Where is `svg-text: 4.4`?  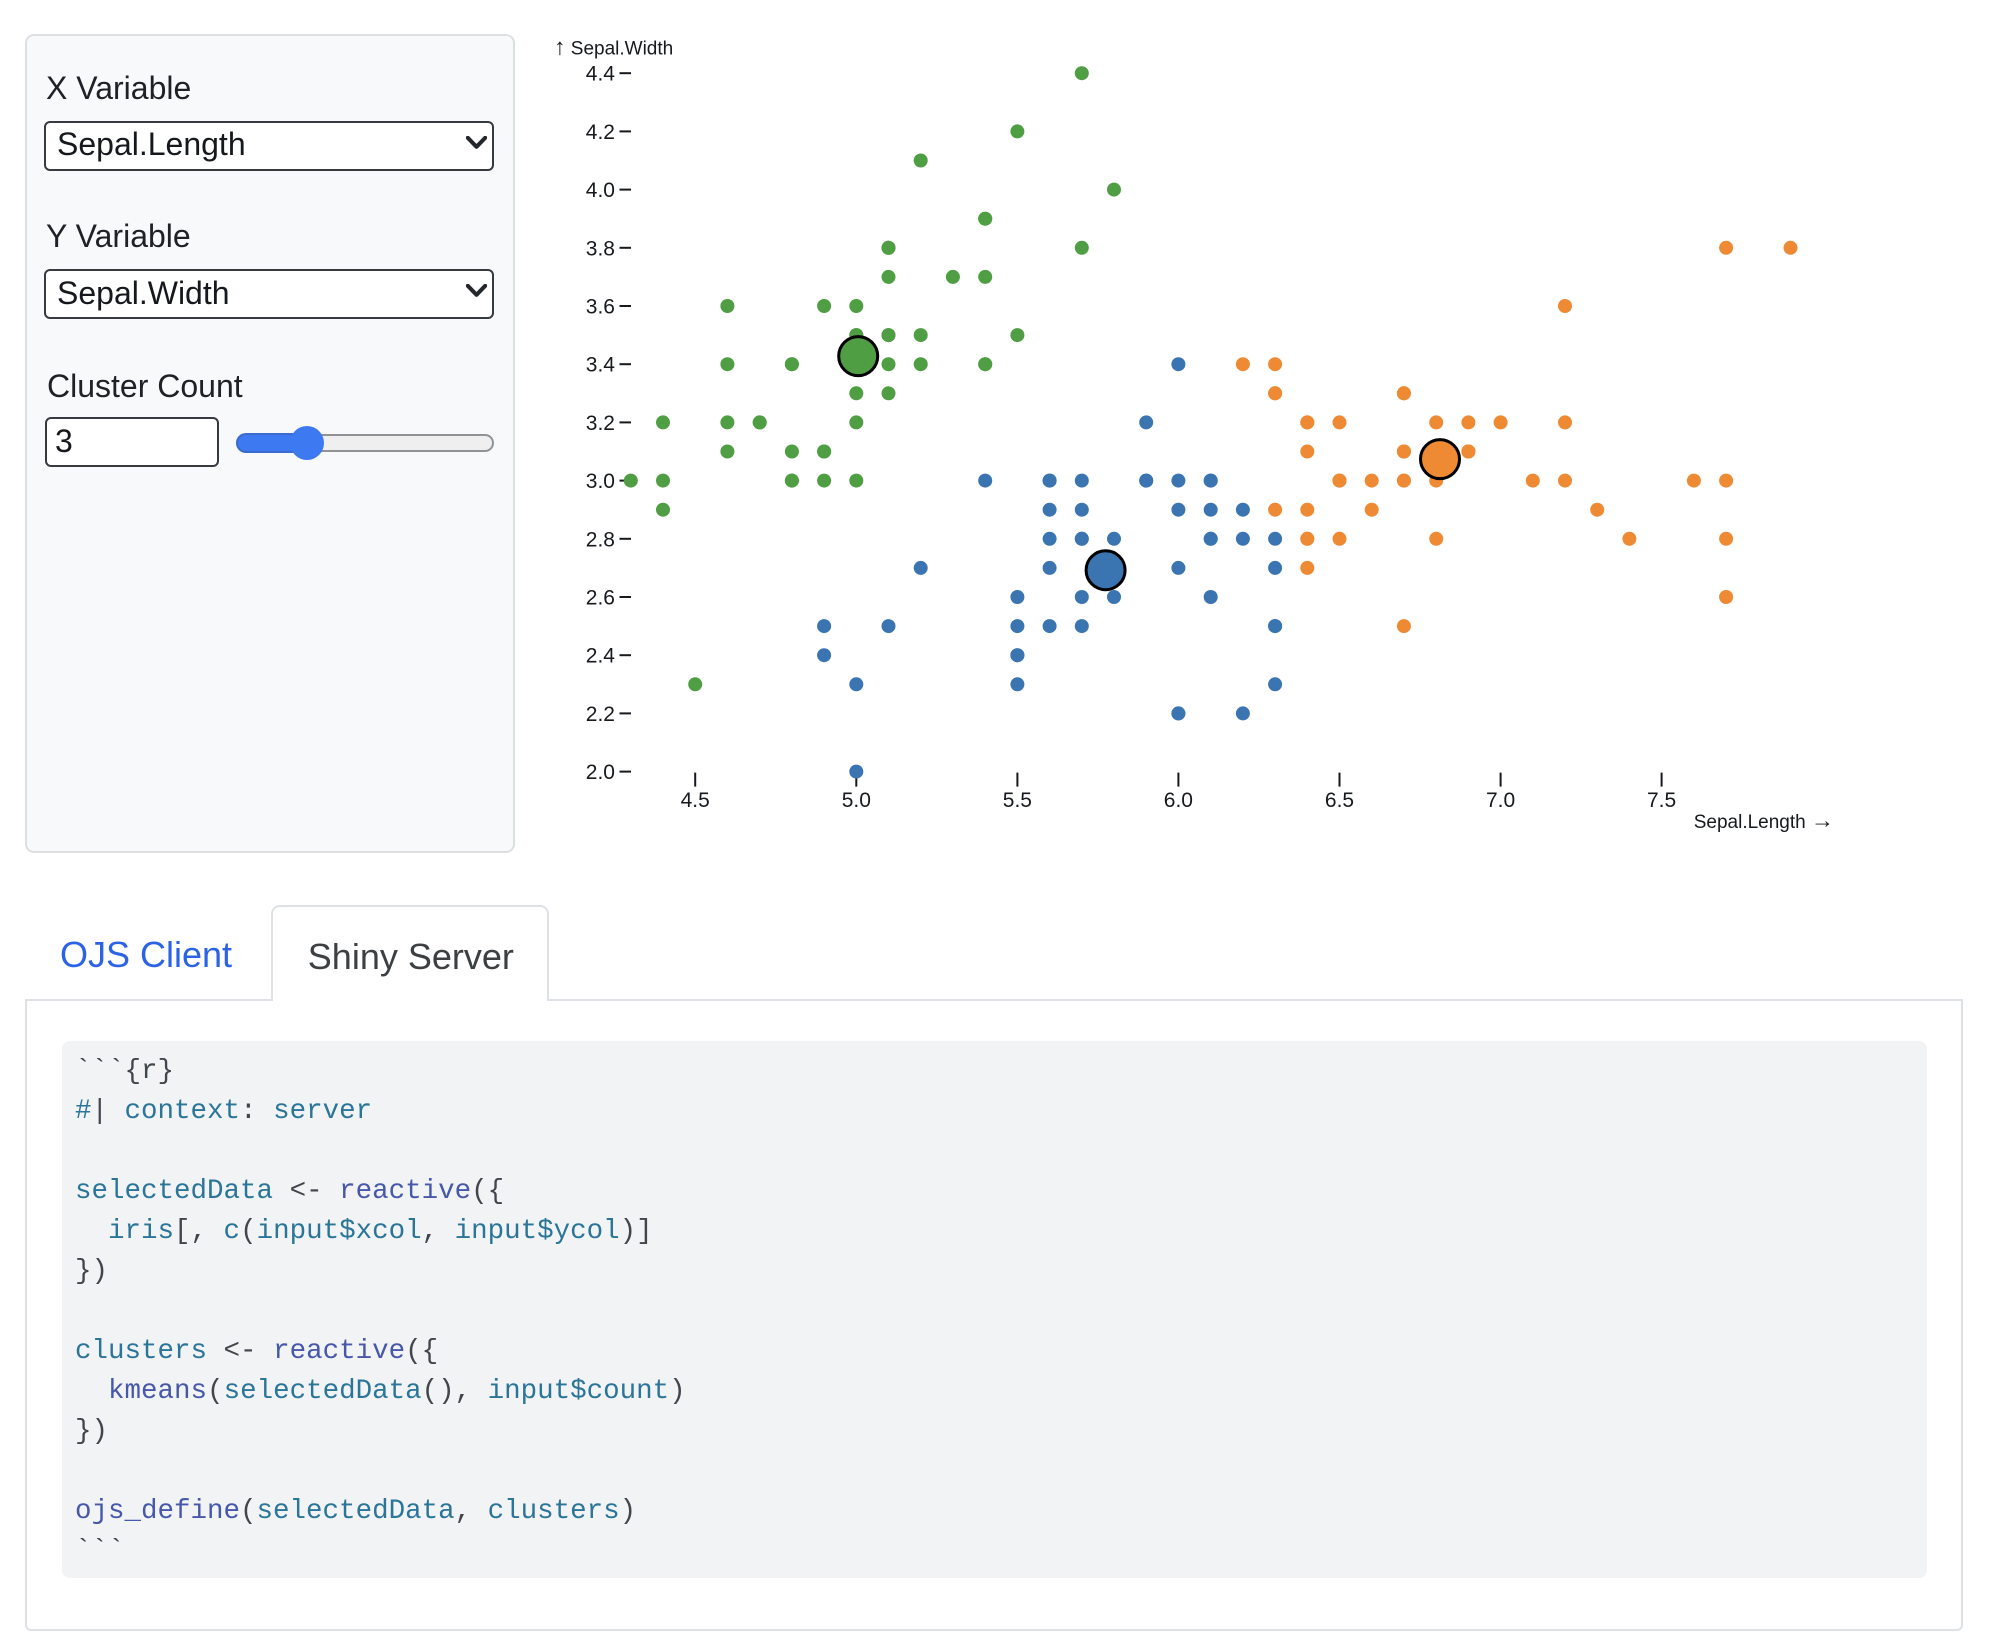
svg-text: 4.4 is located at coordinates (601, 74).